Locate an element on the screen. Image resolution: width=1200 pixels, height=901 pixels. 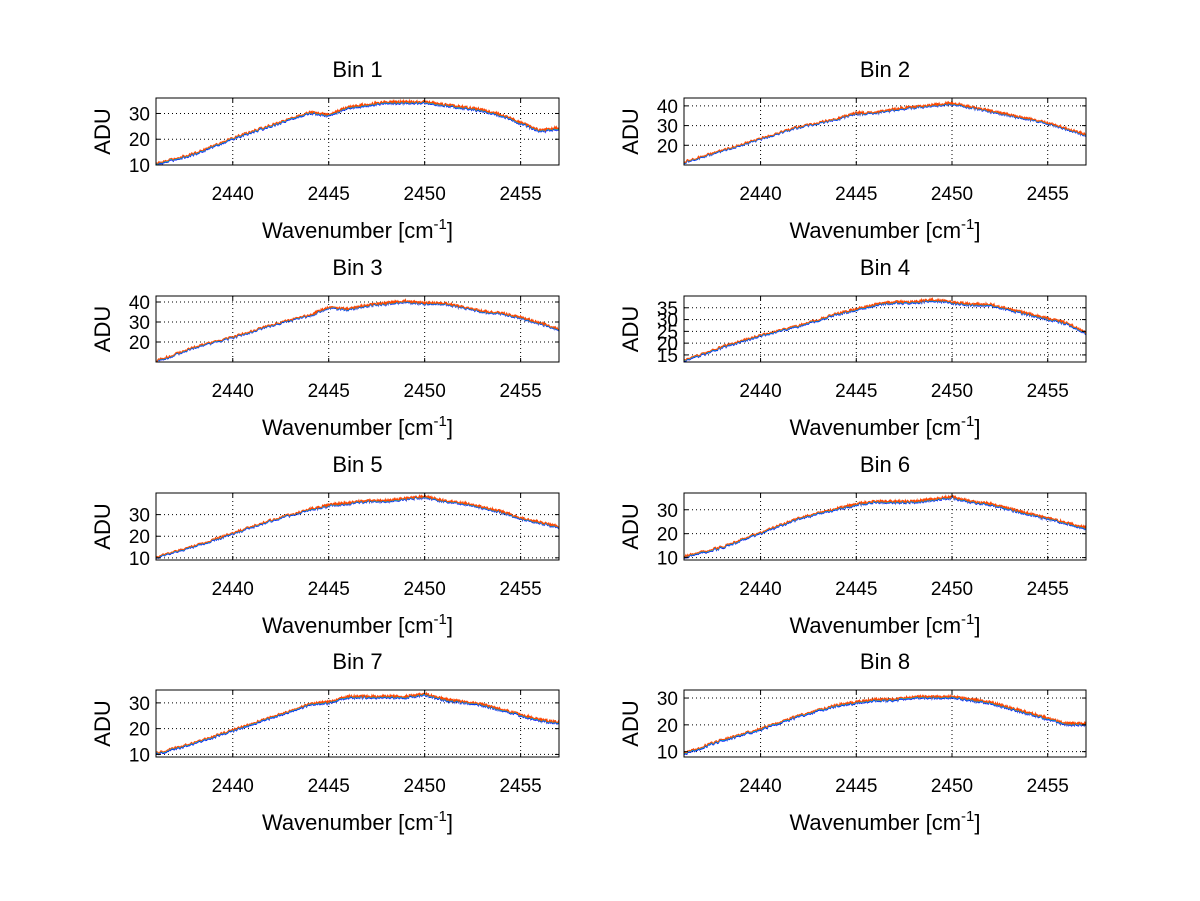
y-tick-label: 40 is located at coordinates (139, 303).